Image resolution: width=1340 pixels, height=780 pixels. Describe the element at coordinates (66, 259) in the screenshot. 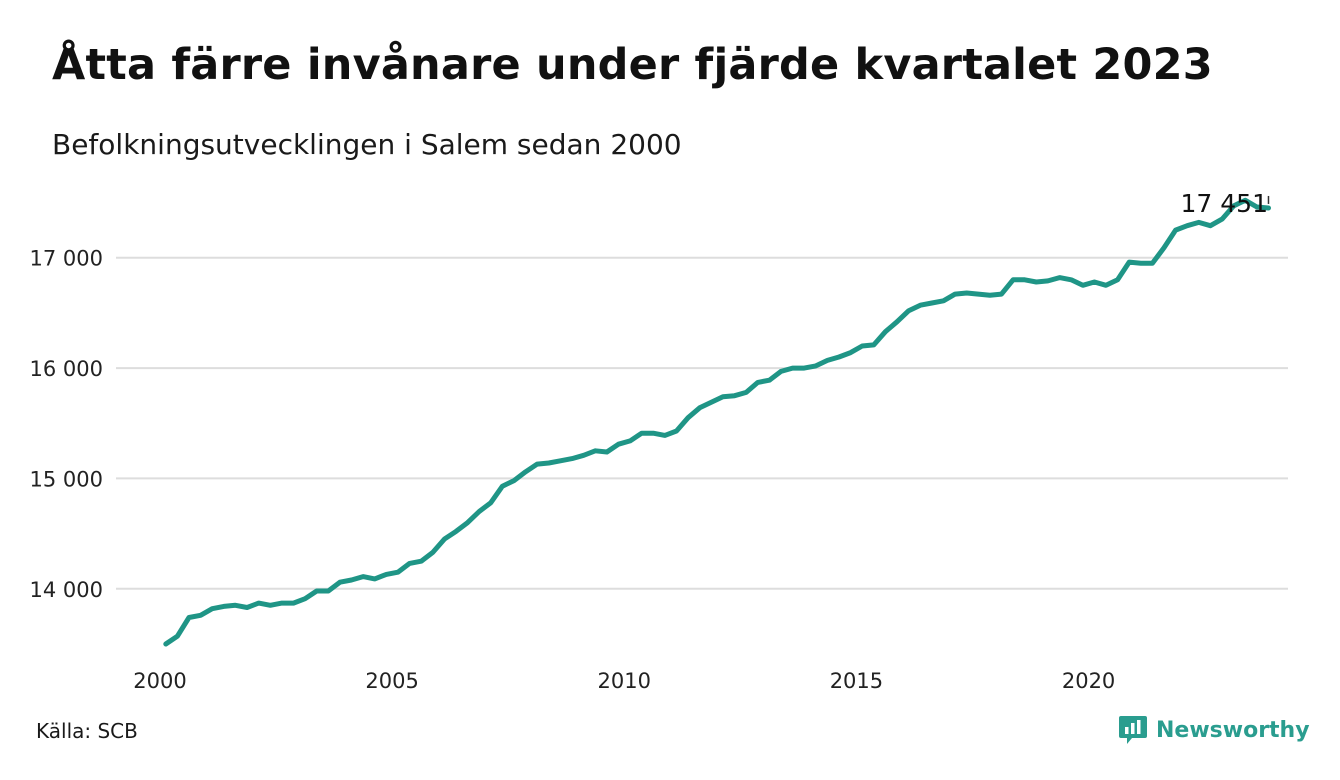

I see `y-tick-label: 17 000` at that location.